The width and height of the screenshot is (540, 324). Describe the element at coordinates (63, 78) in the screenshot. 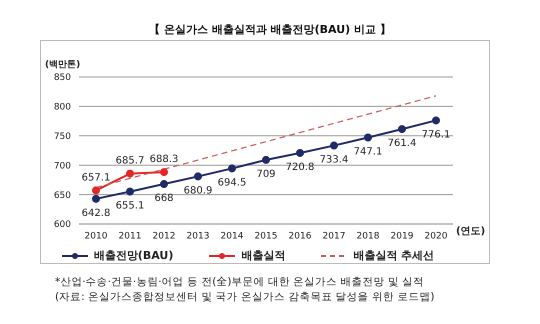

I see `y-tick-label: 850` at that location.